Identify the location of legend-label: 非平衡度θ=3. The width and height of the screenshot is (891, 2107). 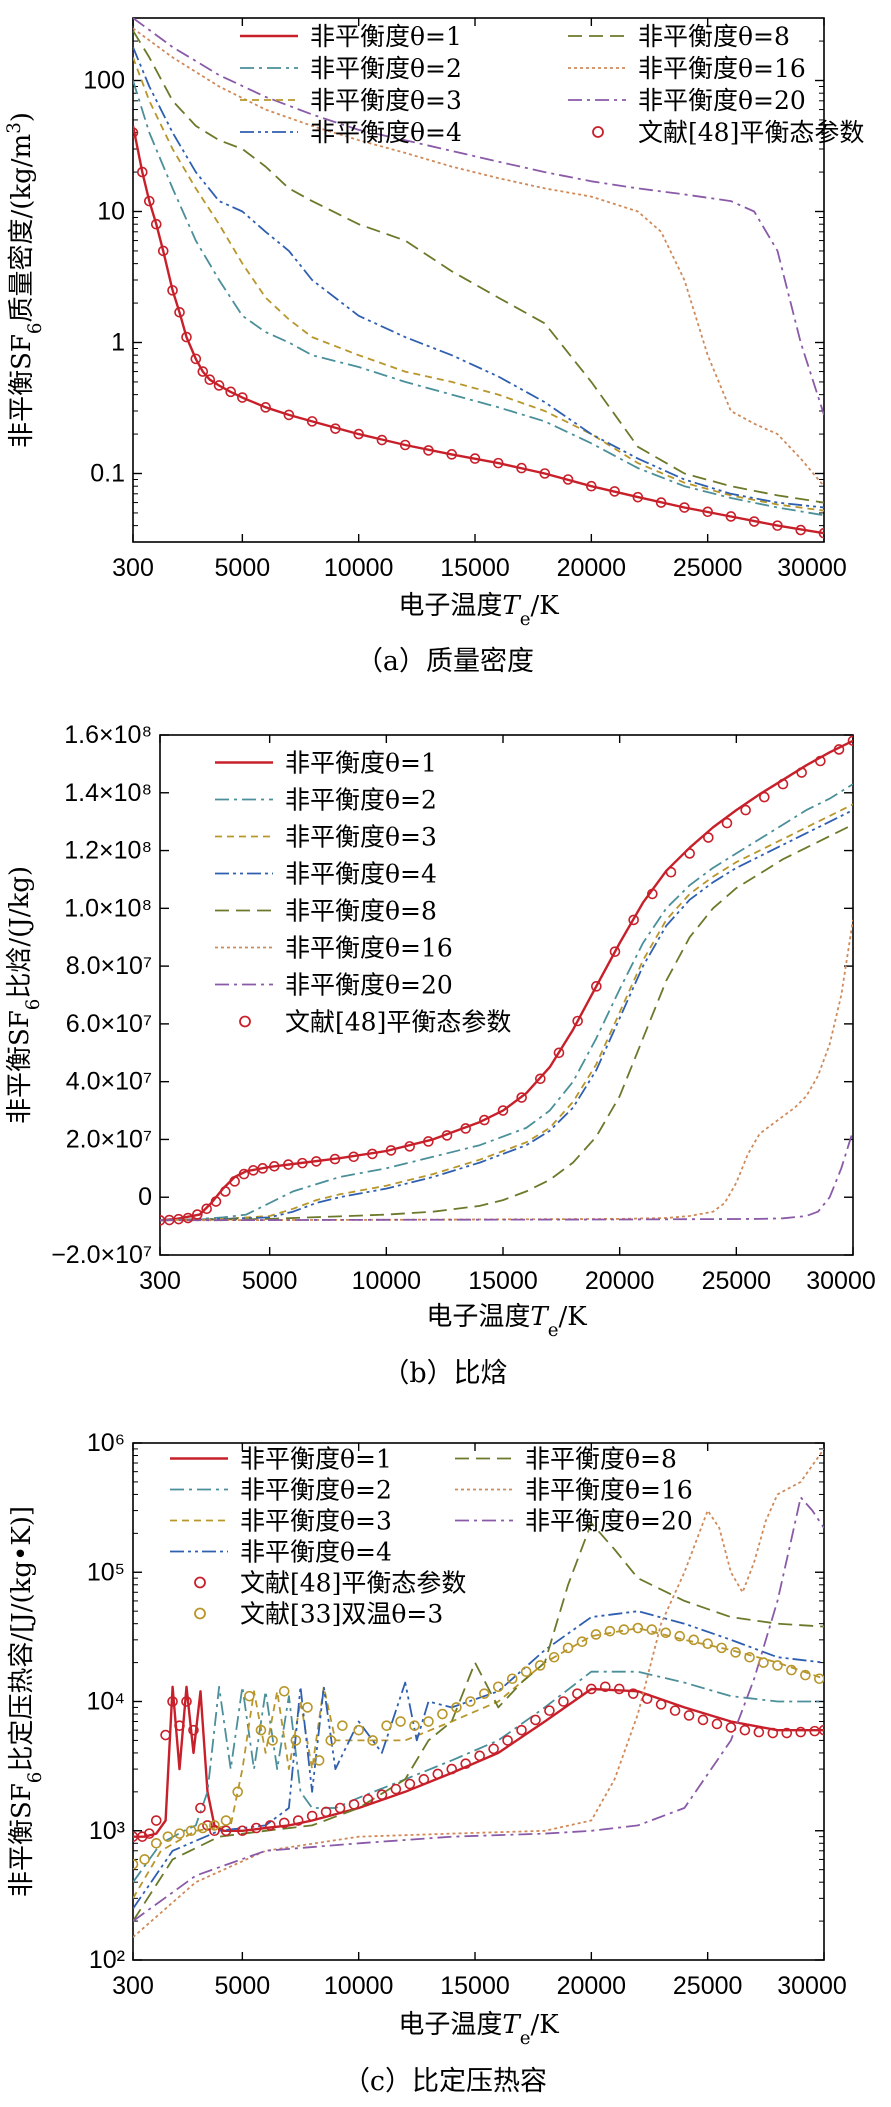
(316, 1521).